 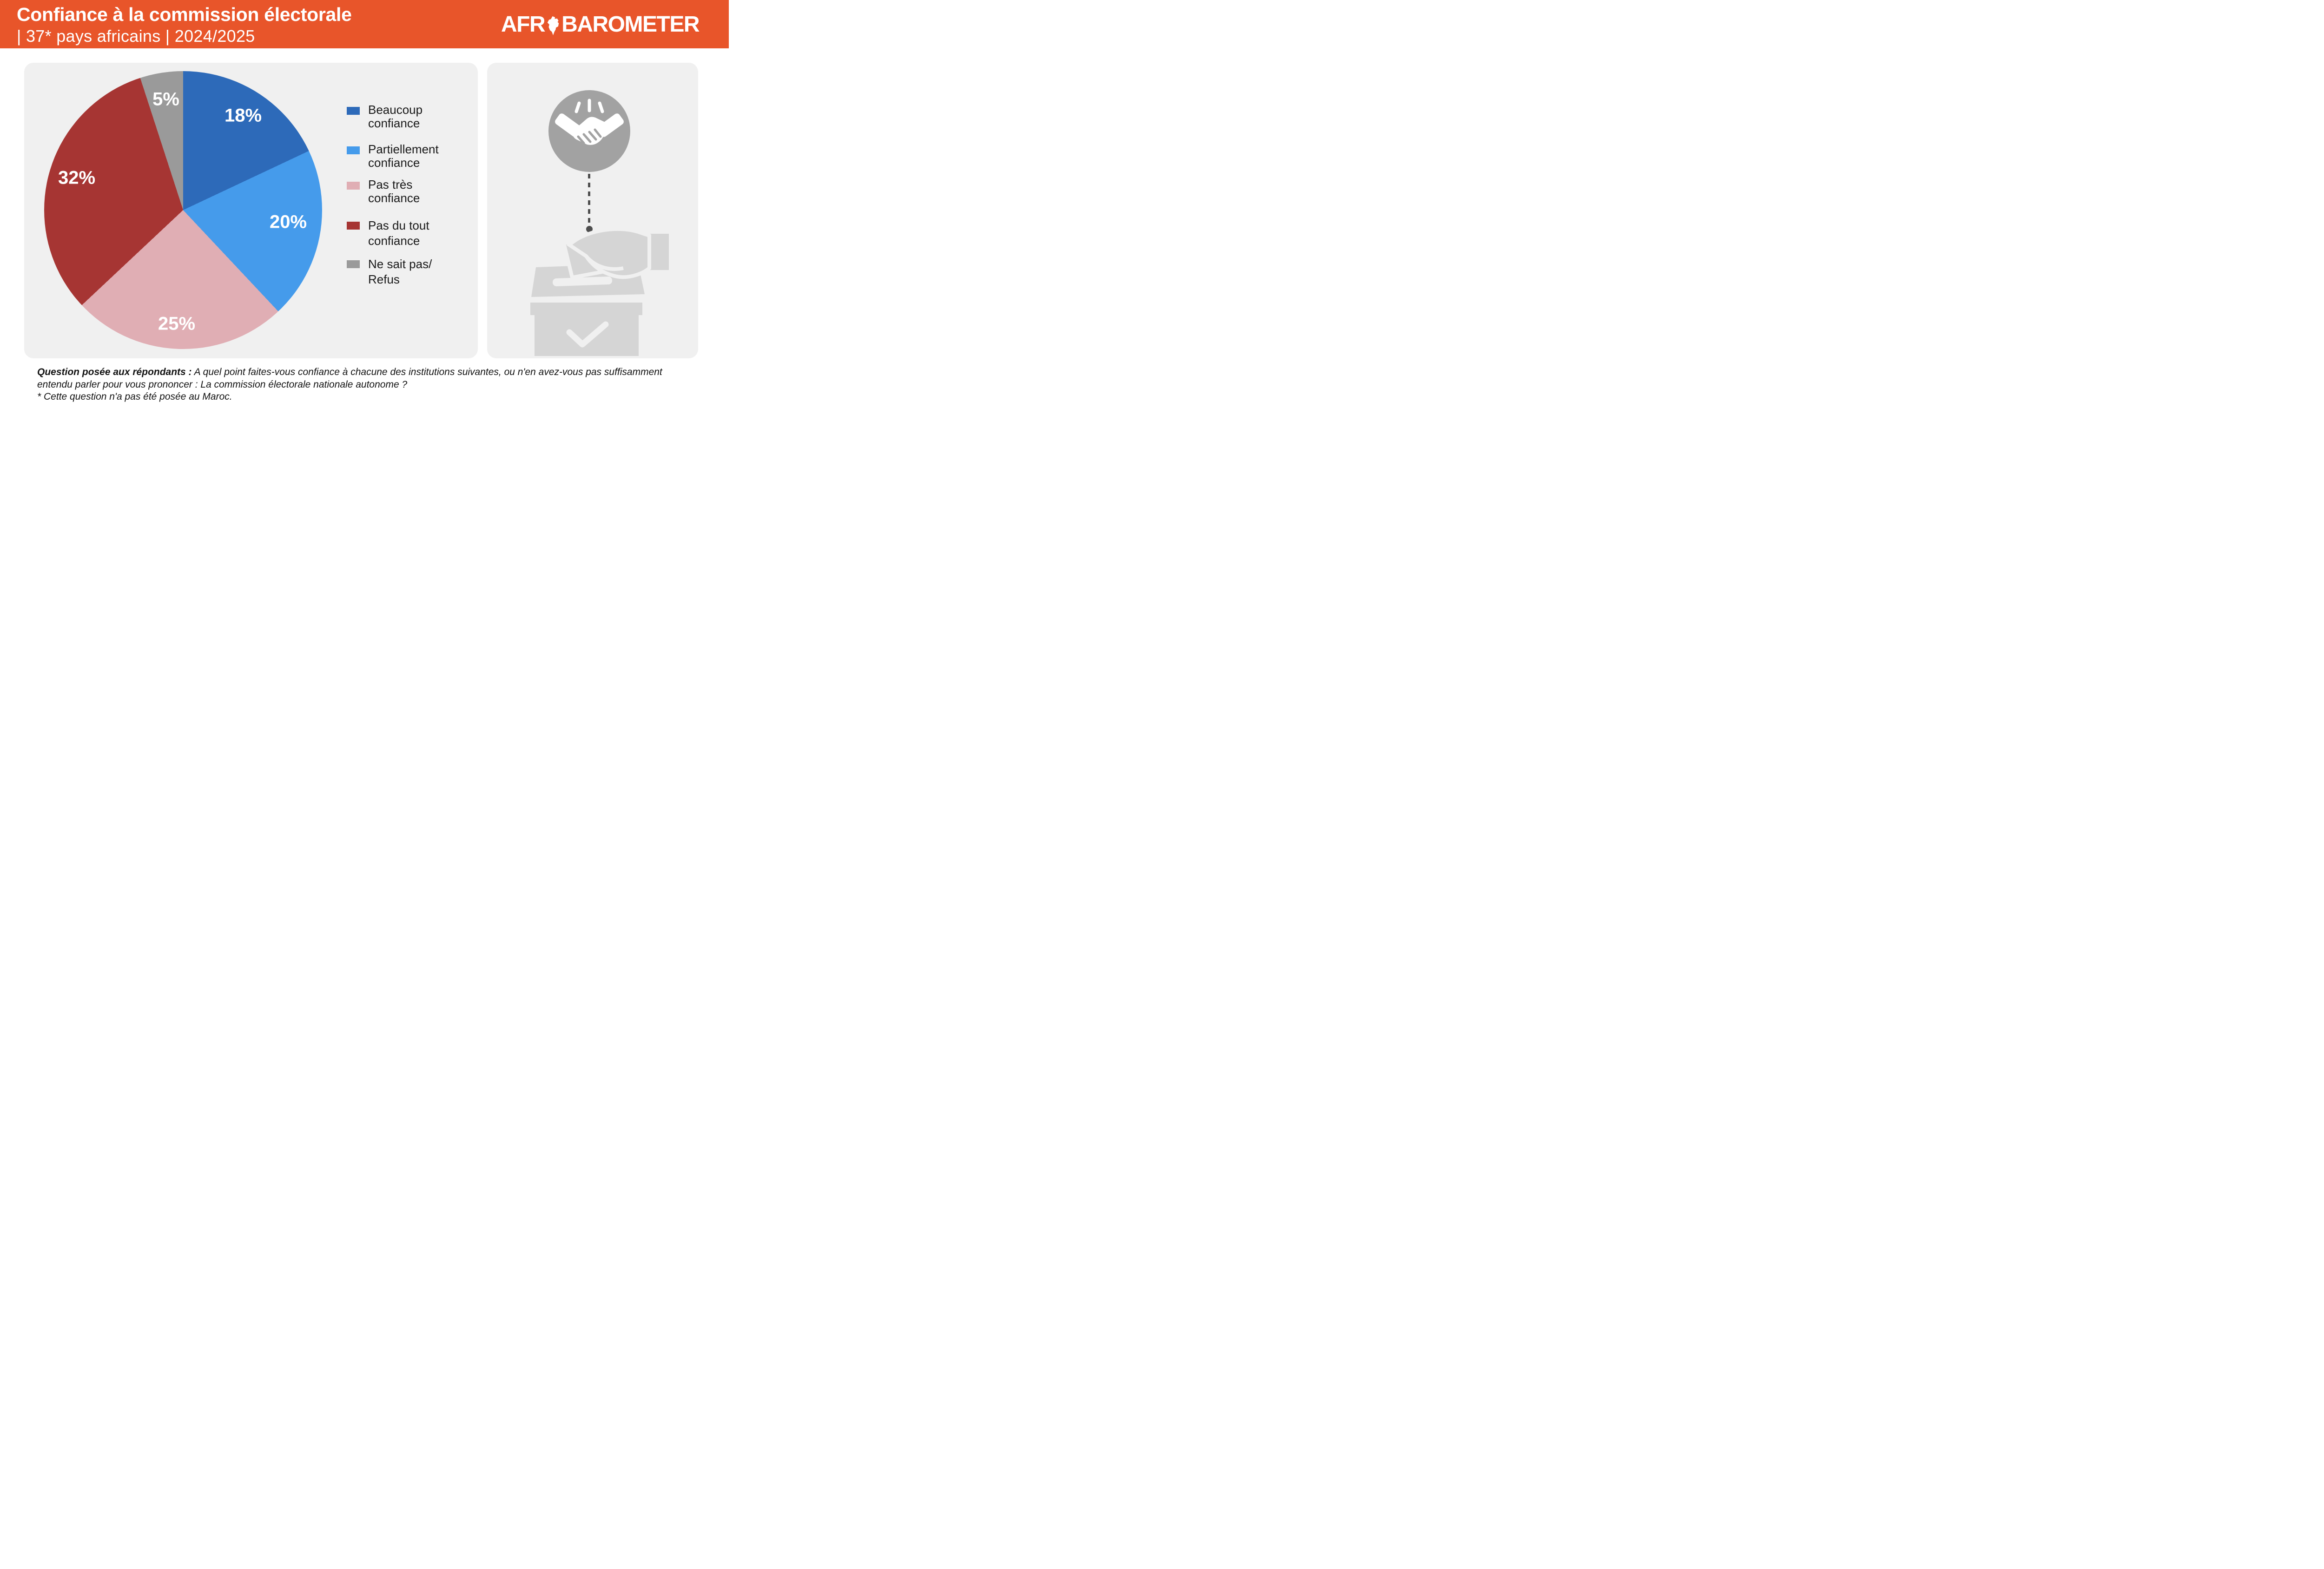 What do you see at coordinates (589, 131) in the screenshot?
I see `handshake-icon` at bounding box center [589, 131].